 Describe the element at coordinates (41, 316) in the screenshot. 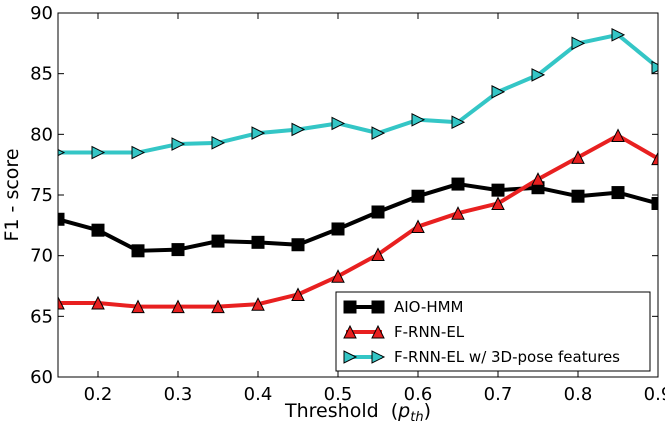

I see `y-tick-label: 65` at that location.